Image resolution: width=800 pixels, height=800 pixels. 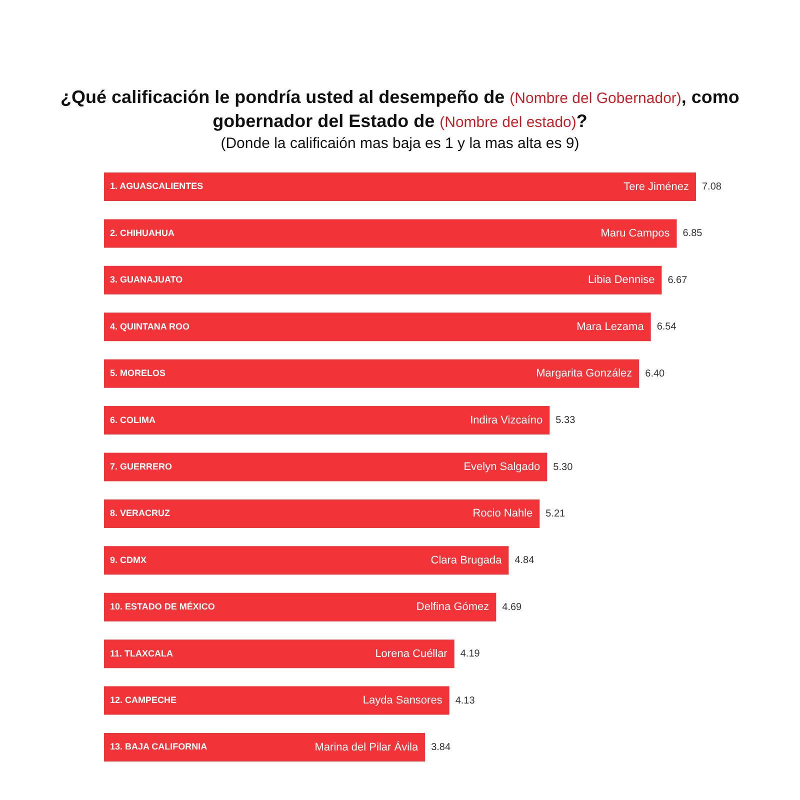 I want to click on y-tick-label: 4. QUINTANA ROO, so click(x=150, y=326).